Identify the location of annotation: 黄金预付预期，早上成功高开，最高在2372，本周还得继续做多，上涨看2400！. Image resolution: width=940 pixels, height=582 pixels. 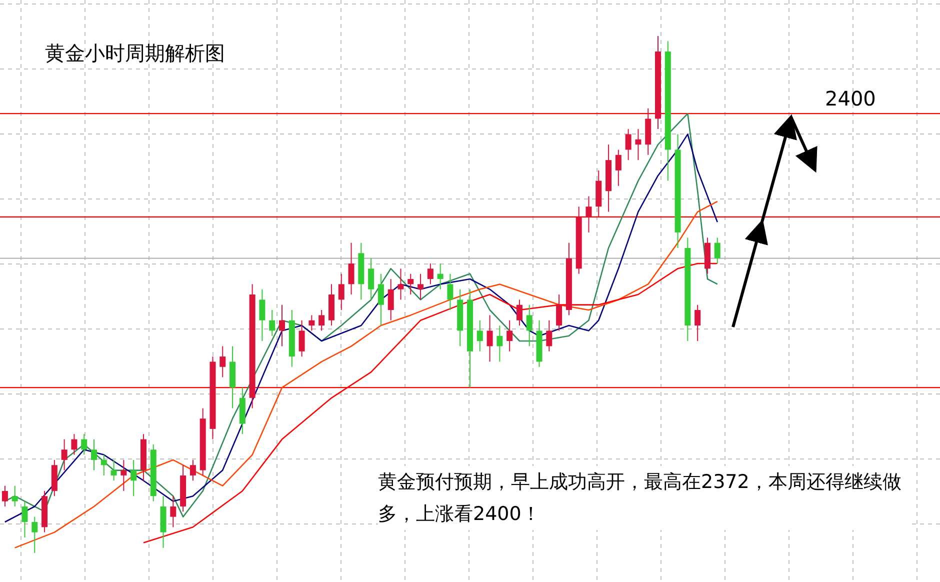
(643, 498).